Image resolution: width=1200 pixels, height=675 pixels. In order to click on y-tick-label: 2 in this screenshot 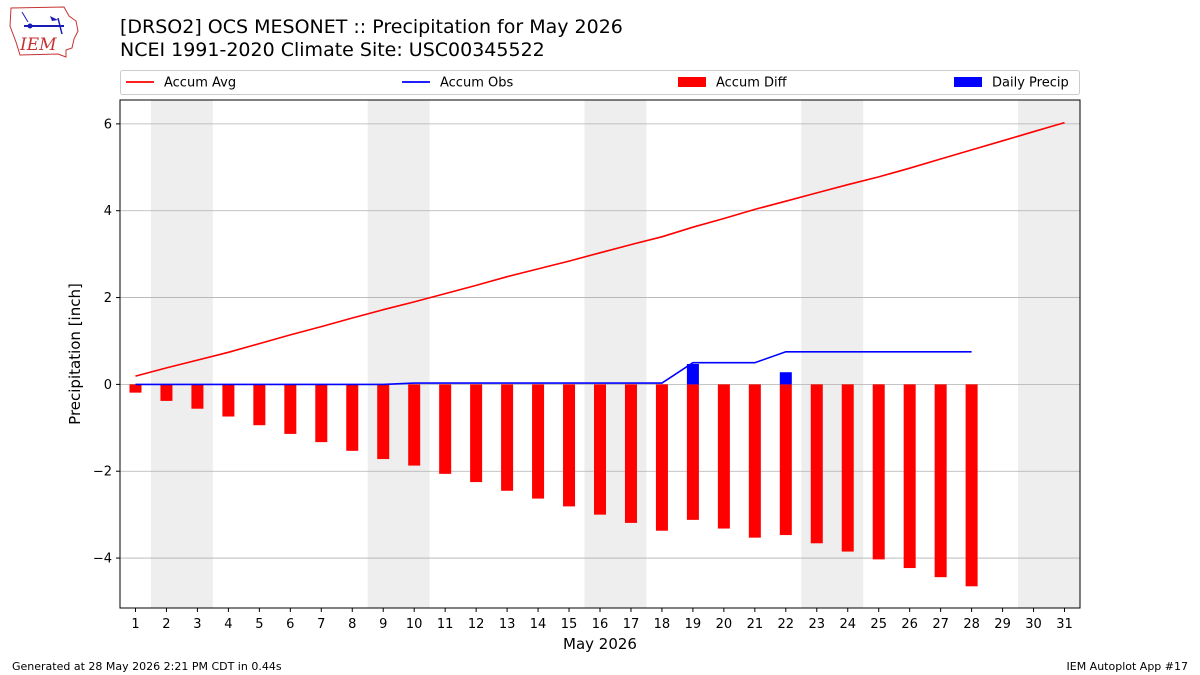, I will do `click(108, 298)`.